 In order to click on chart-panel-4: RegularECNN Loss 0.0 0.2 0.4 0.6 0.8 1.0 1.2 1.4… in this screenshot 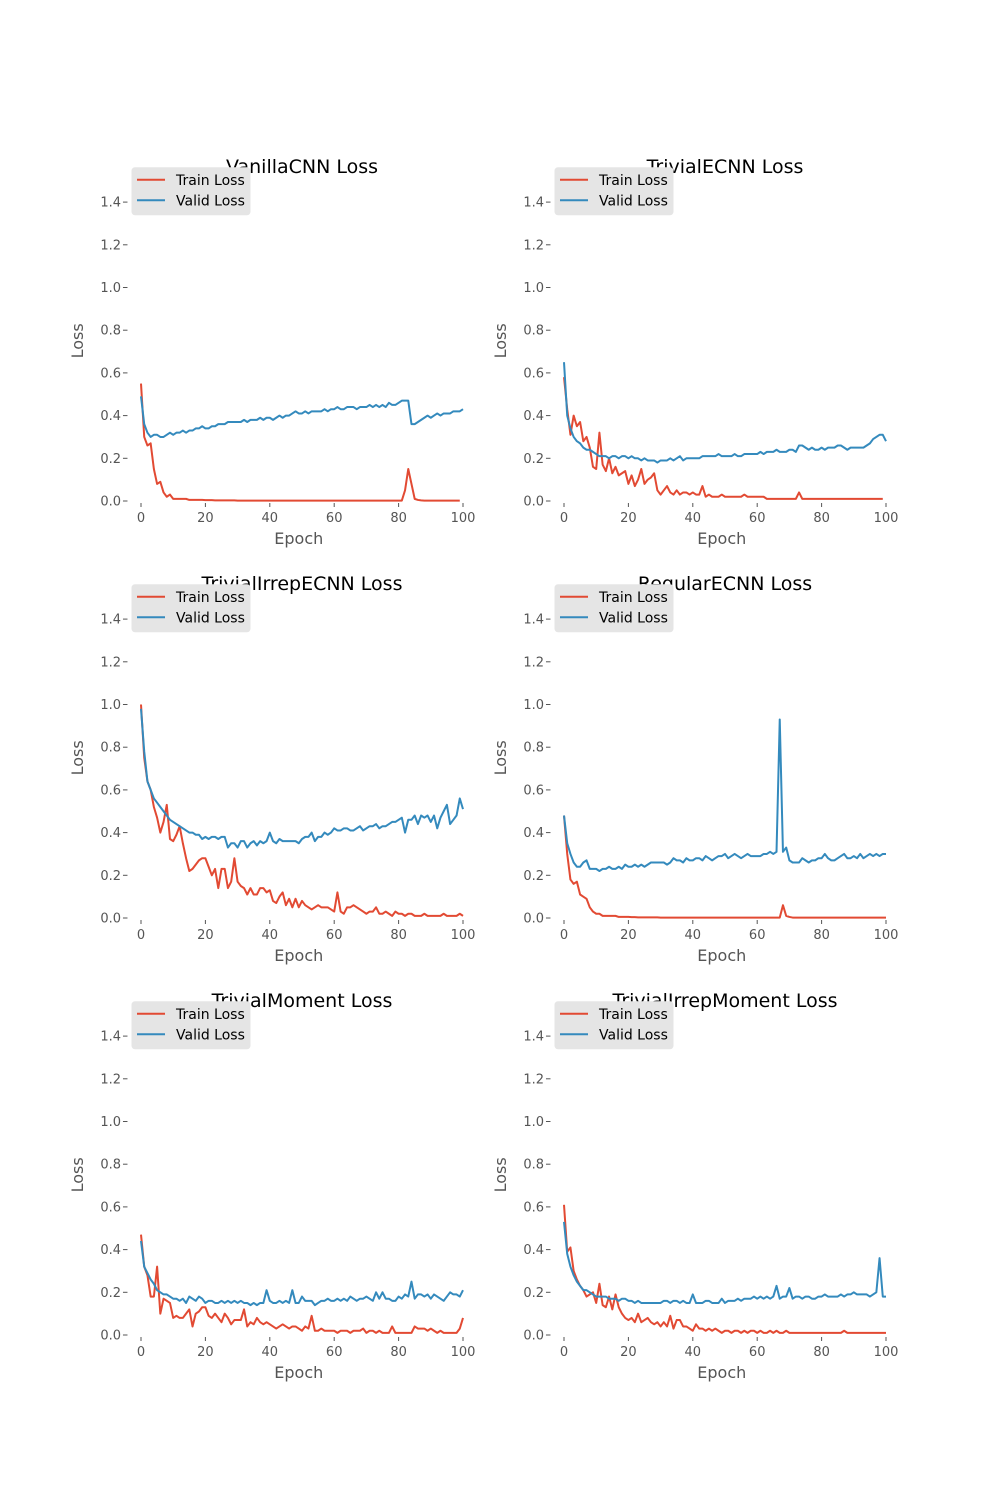, I will do `click(694, 769)`.